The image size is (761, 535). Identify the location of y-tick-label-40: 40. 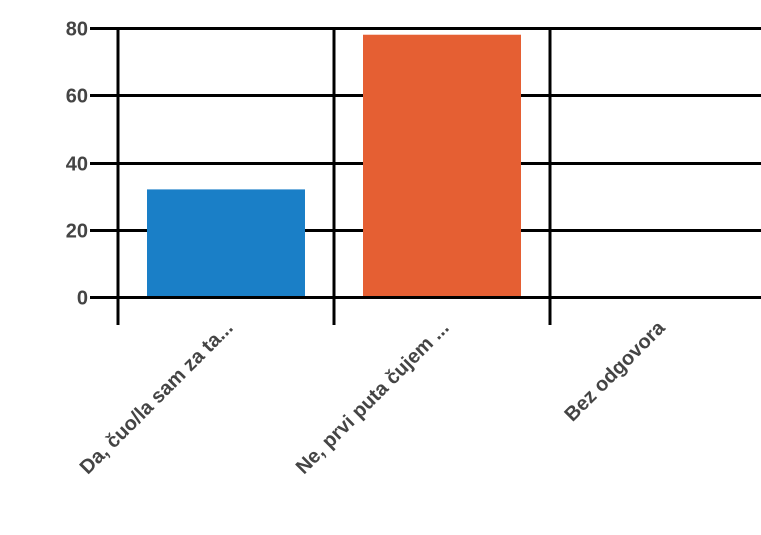
(77, 165).